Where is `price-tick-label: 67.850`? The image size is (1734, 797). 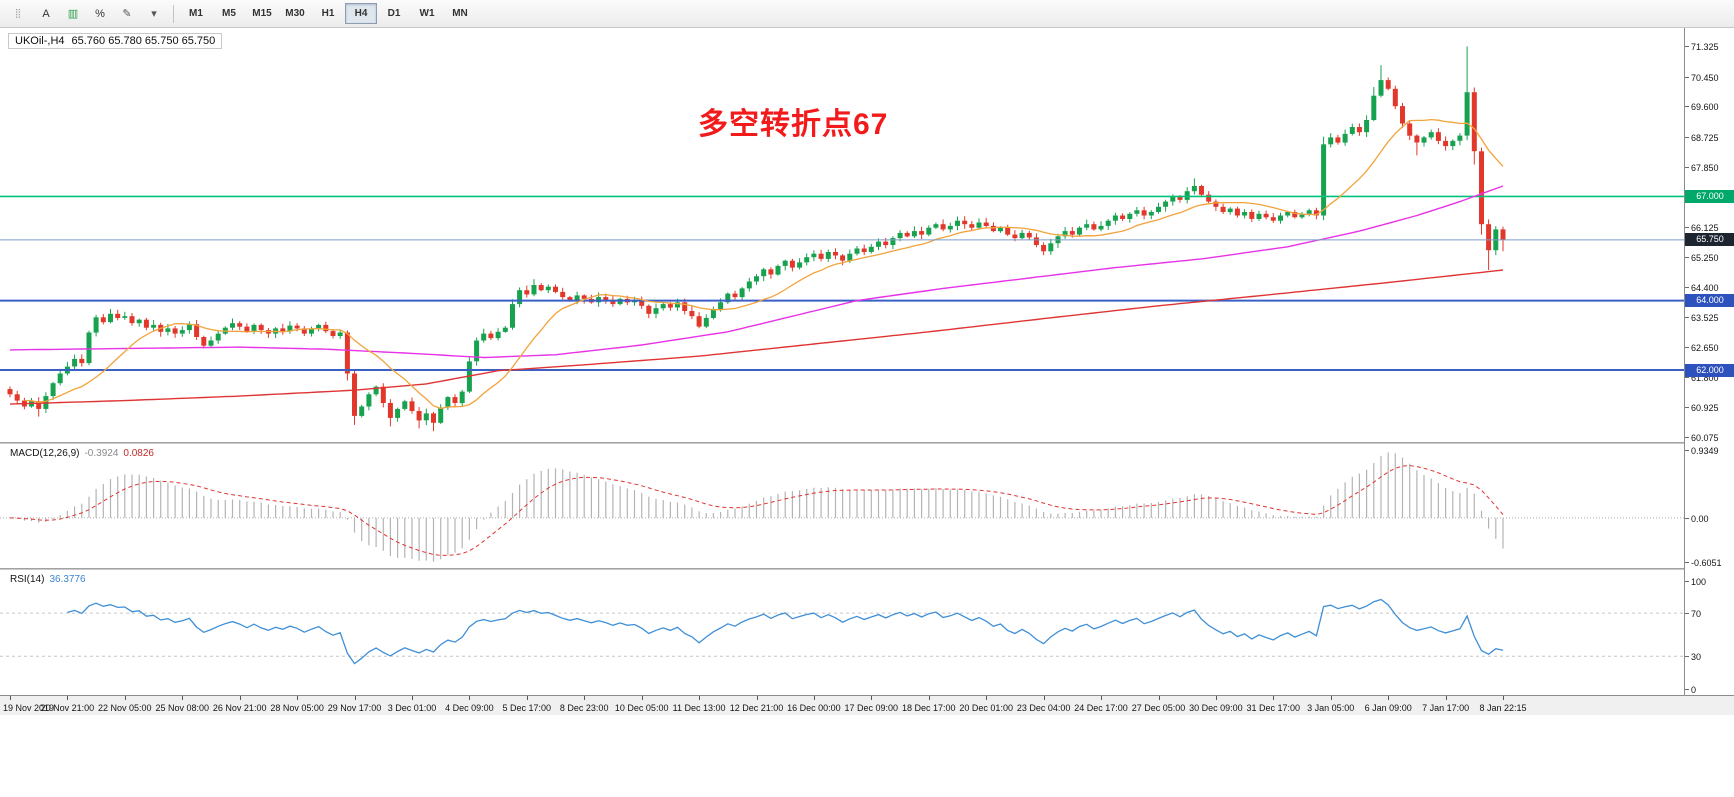
price-tick-label: 67.850 is located at coordinates (1705, 167).